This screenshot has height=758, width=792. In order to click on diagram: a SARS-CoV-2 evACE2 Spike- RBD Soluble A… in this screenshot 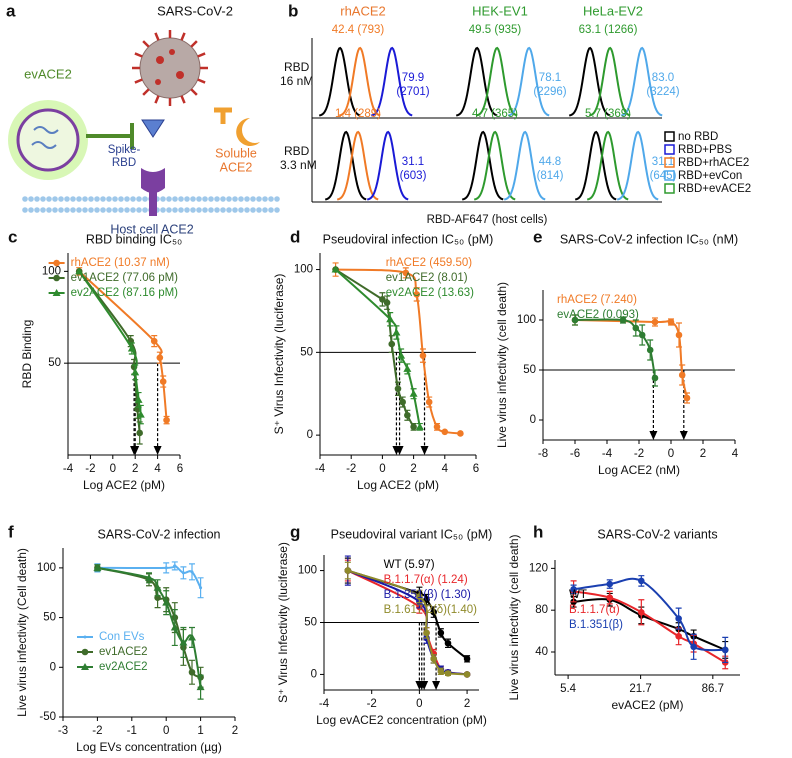, I will do `click(143, 118)`.